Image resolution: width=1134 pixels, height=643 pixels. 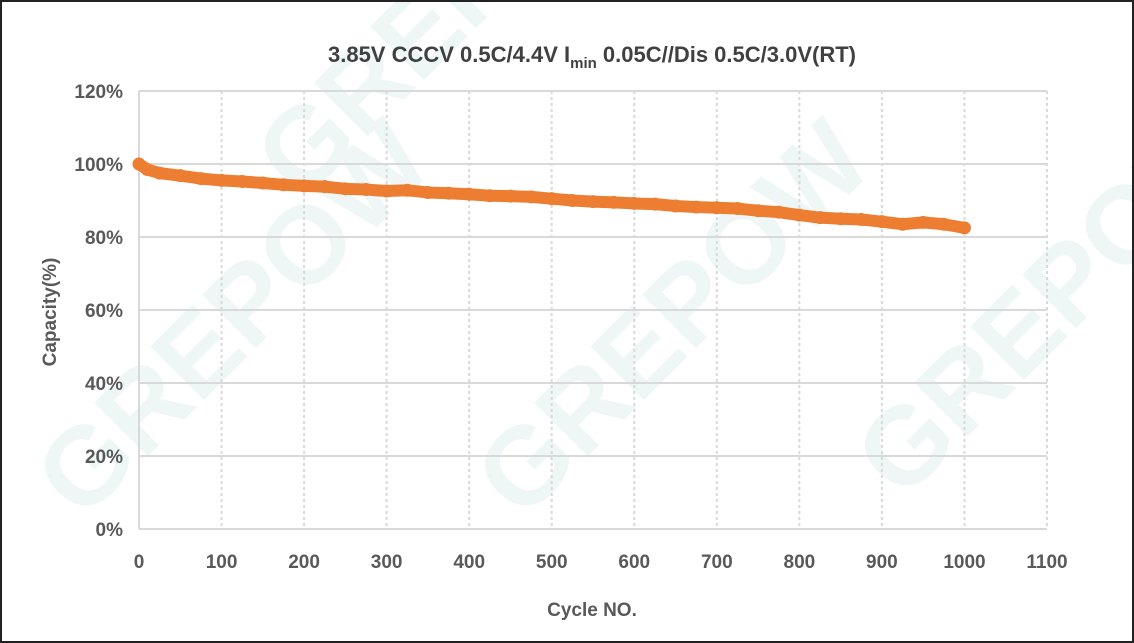 I want to click on y-tick-label: 20%, so click(x=104, y=457).